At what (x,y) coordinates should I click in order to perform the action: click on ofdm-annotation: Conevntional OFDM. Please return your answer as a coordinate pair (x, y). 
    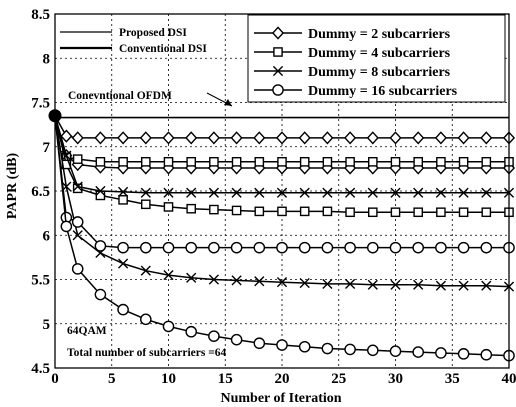
    Looking at the image, I should click on (150, 98).